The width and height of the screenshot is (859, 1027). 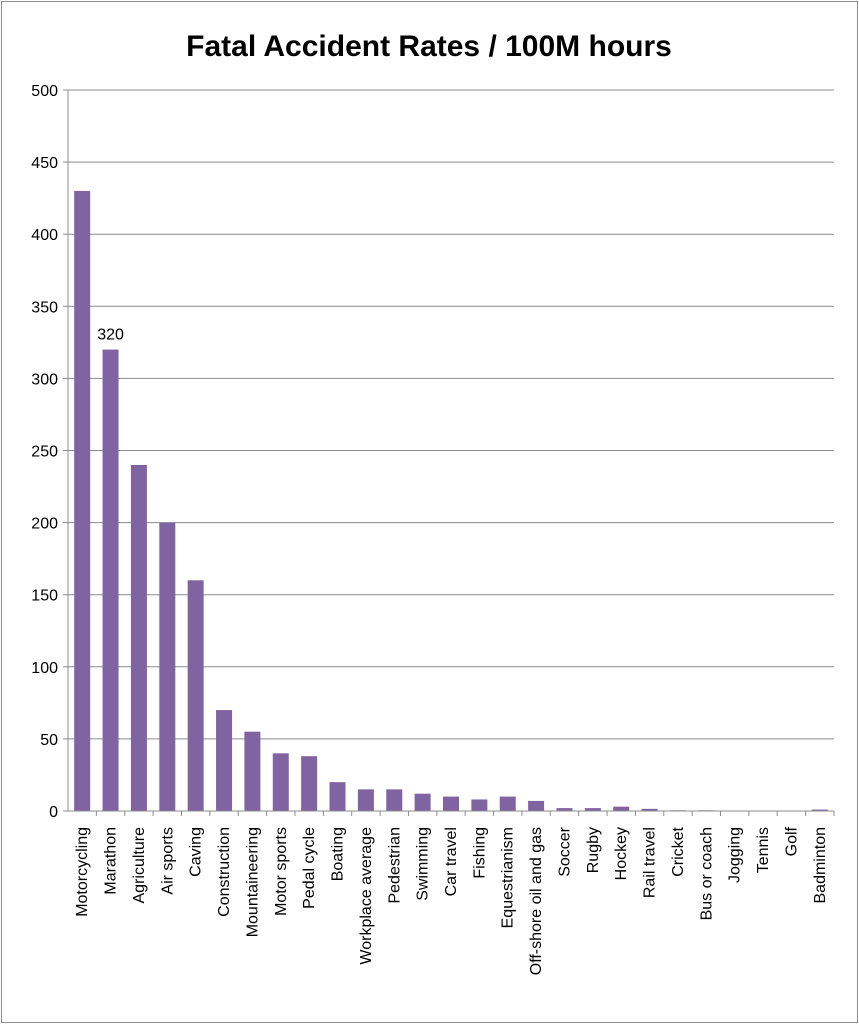 What do you see at coordinates (564, 851) in the screenshot?
I see `x-tick-label: Soccer` at bounding box center [564, 851].